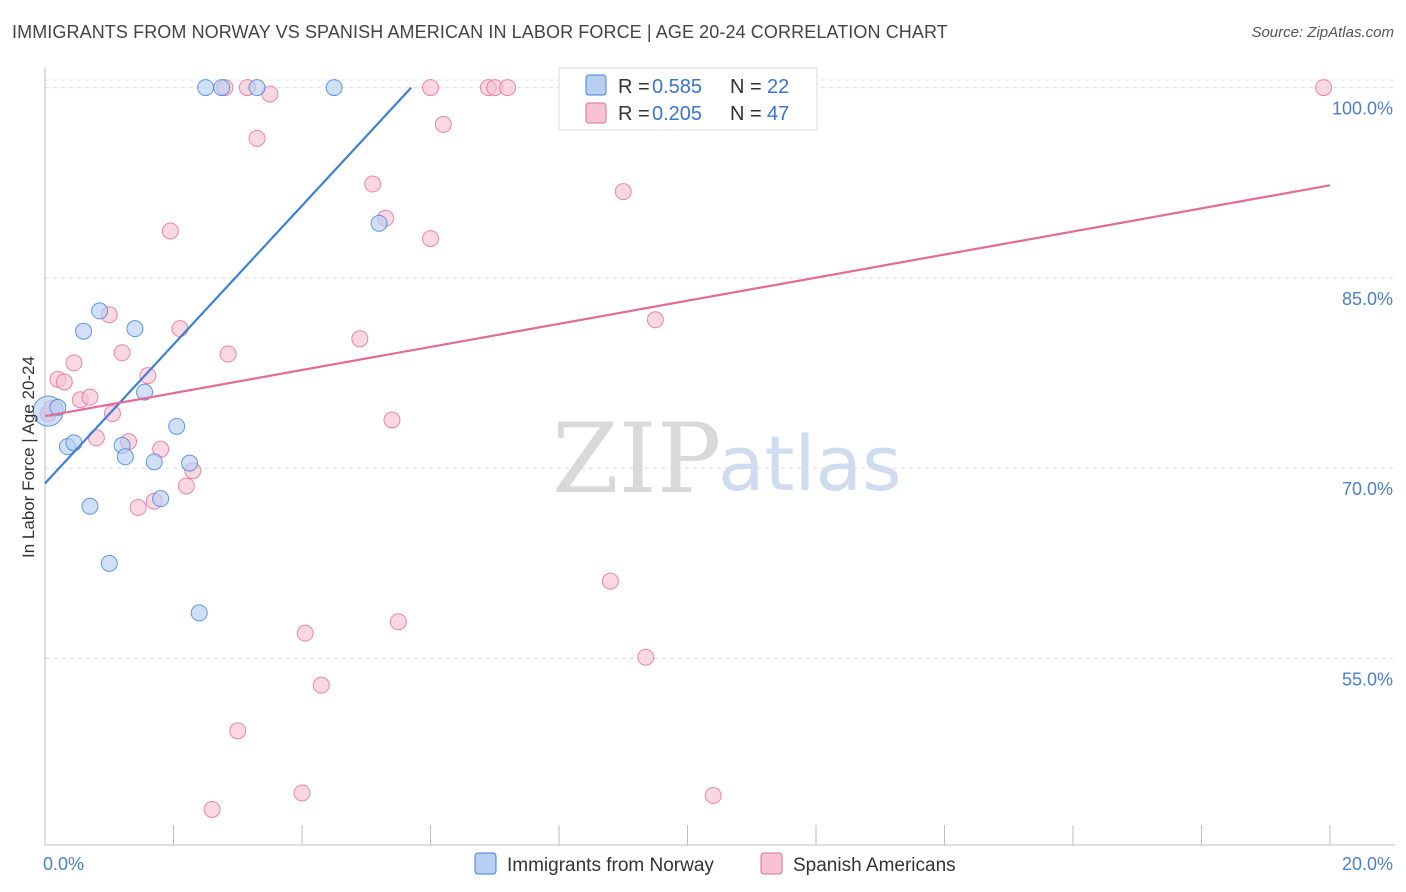 This screenshot has height=892, width=1406. What do you see at coordinates (610, 865) in the screenshot?
I see `bottom-legend-label-norway: Immigrants from Norway` at bounding box center [610, 865].